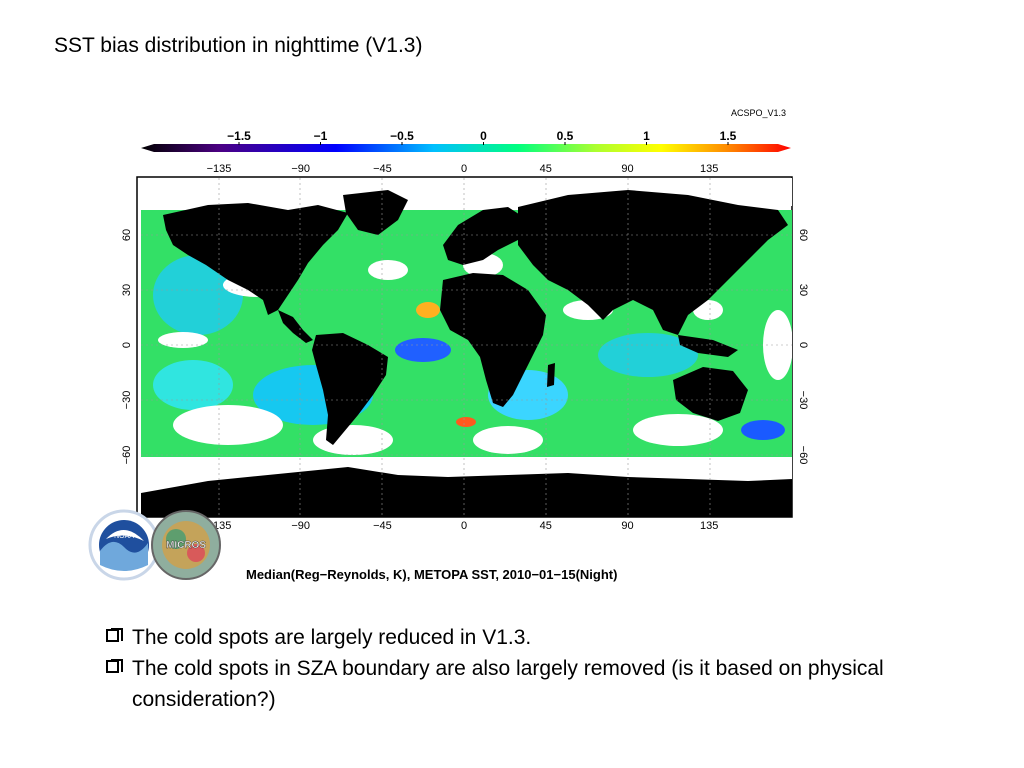 Image resolution: width=1024 pixels, height=768 pixels. Describe the element at coordinates (565, 136) in the screenshot. I see `colorbar-tick-label: 0.5` at that location.